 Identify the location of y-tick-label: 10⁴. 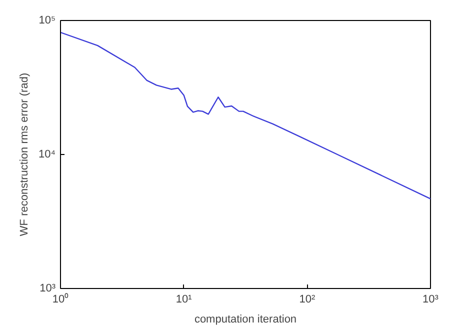
(47, 154).